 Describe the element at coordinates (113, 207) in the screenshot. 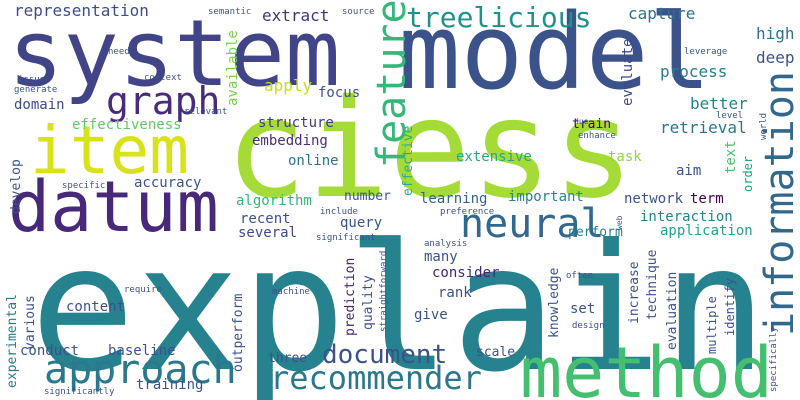

I see `word-datum: datum` at that location.